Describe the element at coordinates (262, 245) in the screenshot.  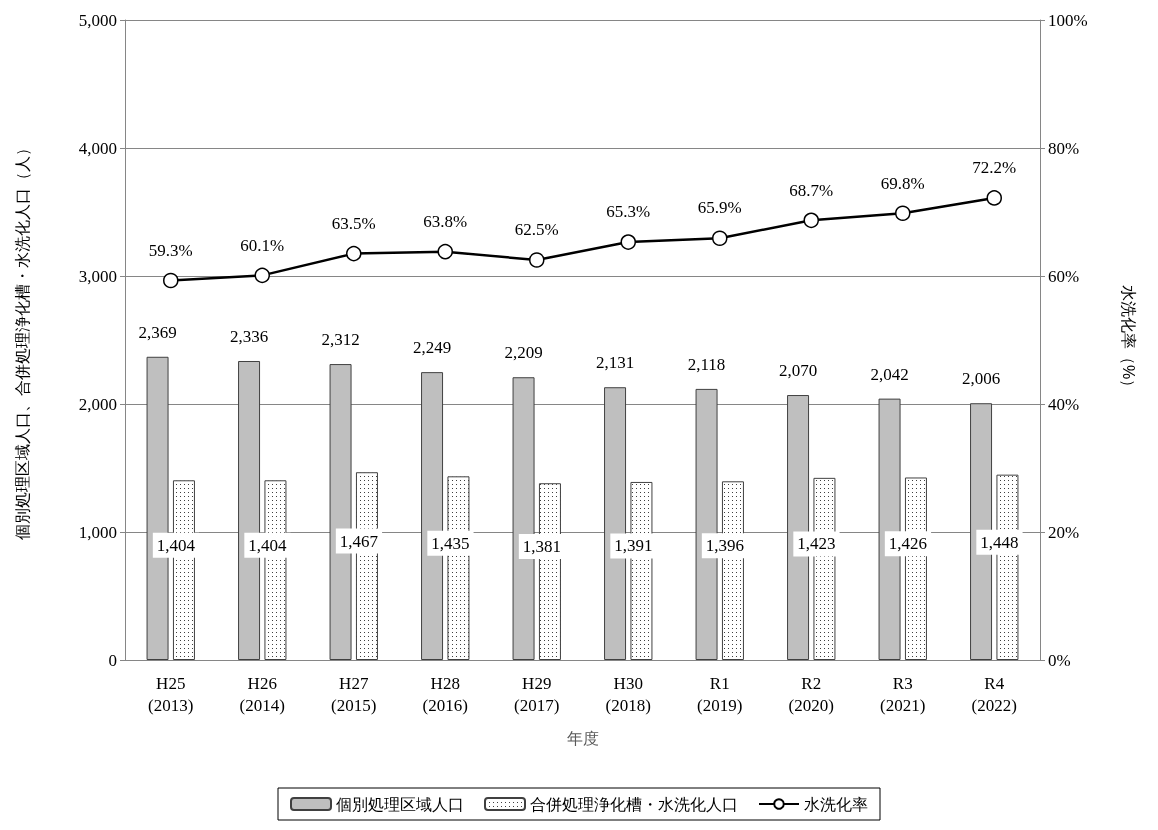
I see `data-label: 60.1%` at that location.